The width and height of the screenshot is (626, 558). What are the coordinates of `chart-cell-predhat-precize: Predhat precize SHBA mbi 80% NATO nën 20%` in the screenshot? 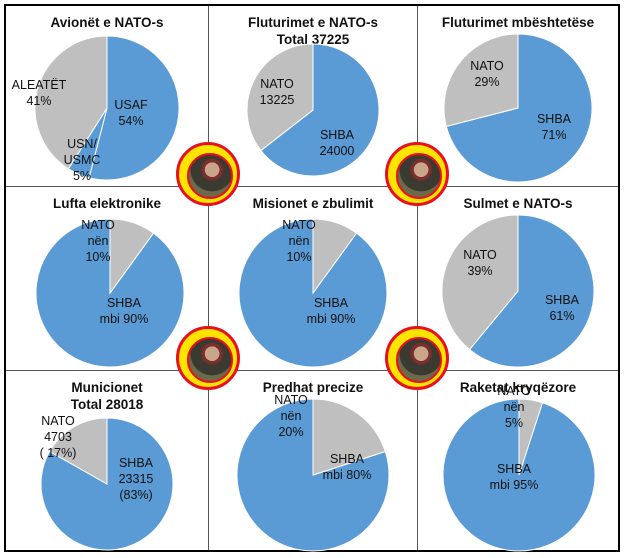 It's located at (313, 461).